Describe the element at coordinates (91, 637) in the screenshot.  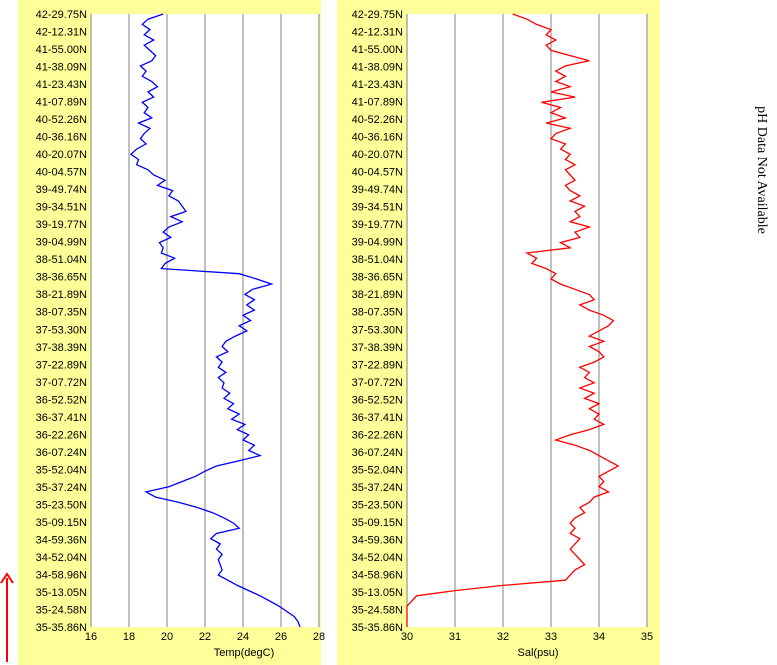
I see `temp-x-tick-label: 16` at that location.